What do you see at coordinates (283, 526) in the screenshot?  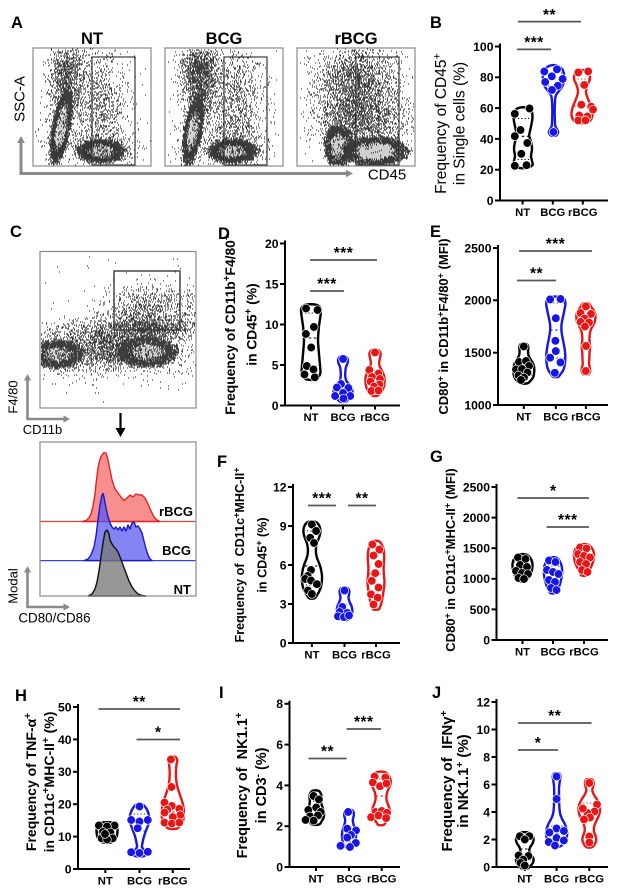 I see `svg-text: 9` at bounding box center [283, 526].